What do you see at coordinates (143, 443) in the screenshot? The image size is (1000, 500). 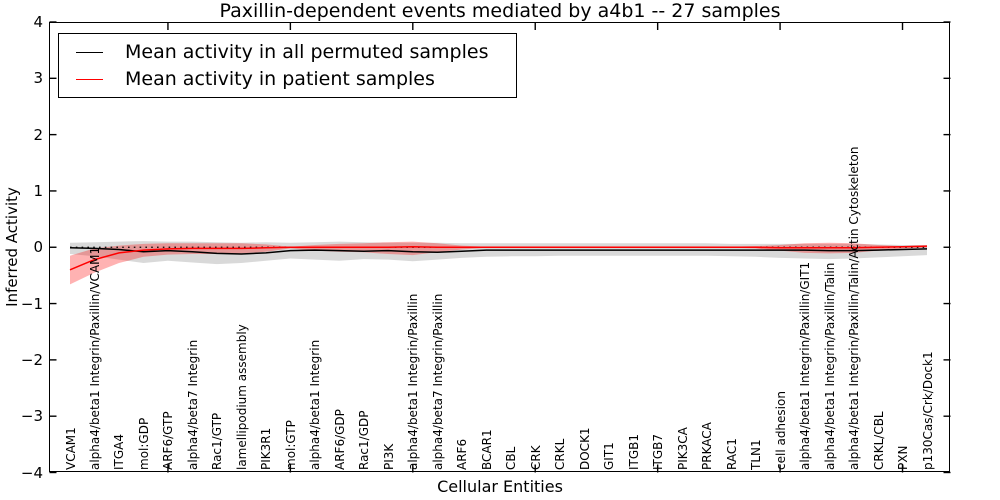 I see `x-category-label: mol:GDP` at bounding box center [143, 443].